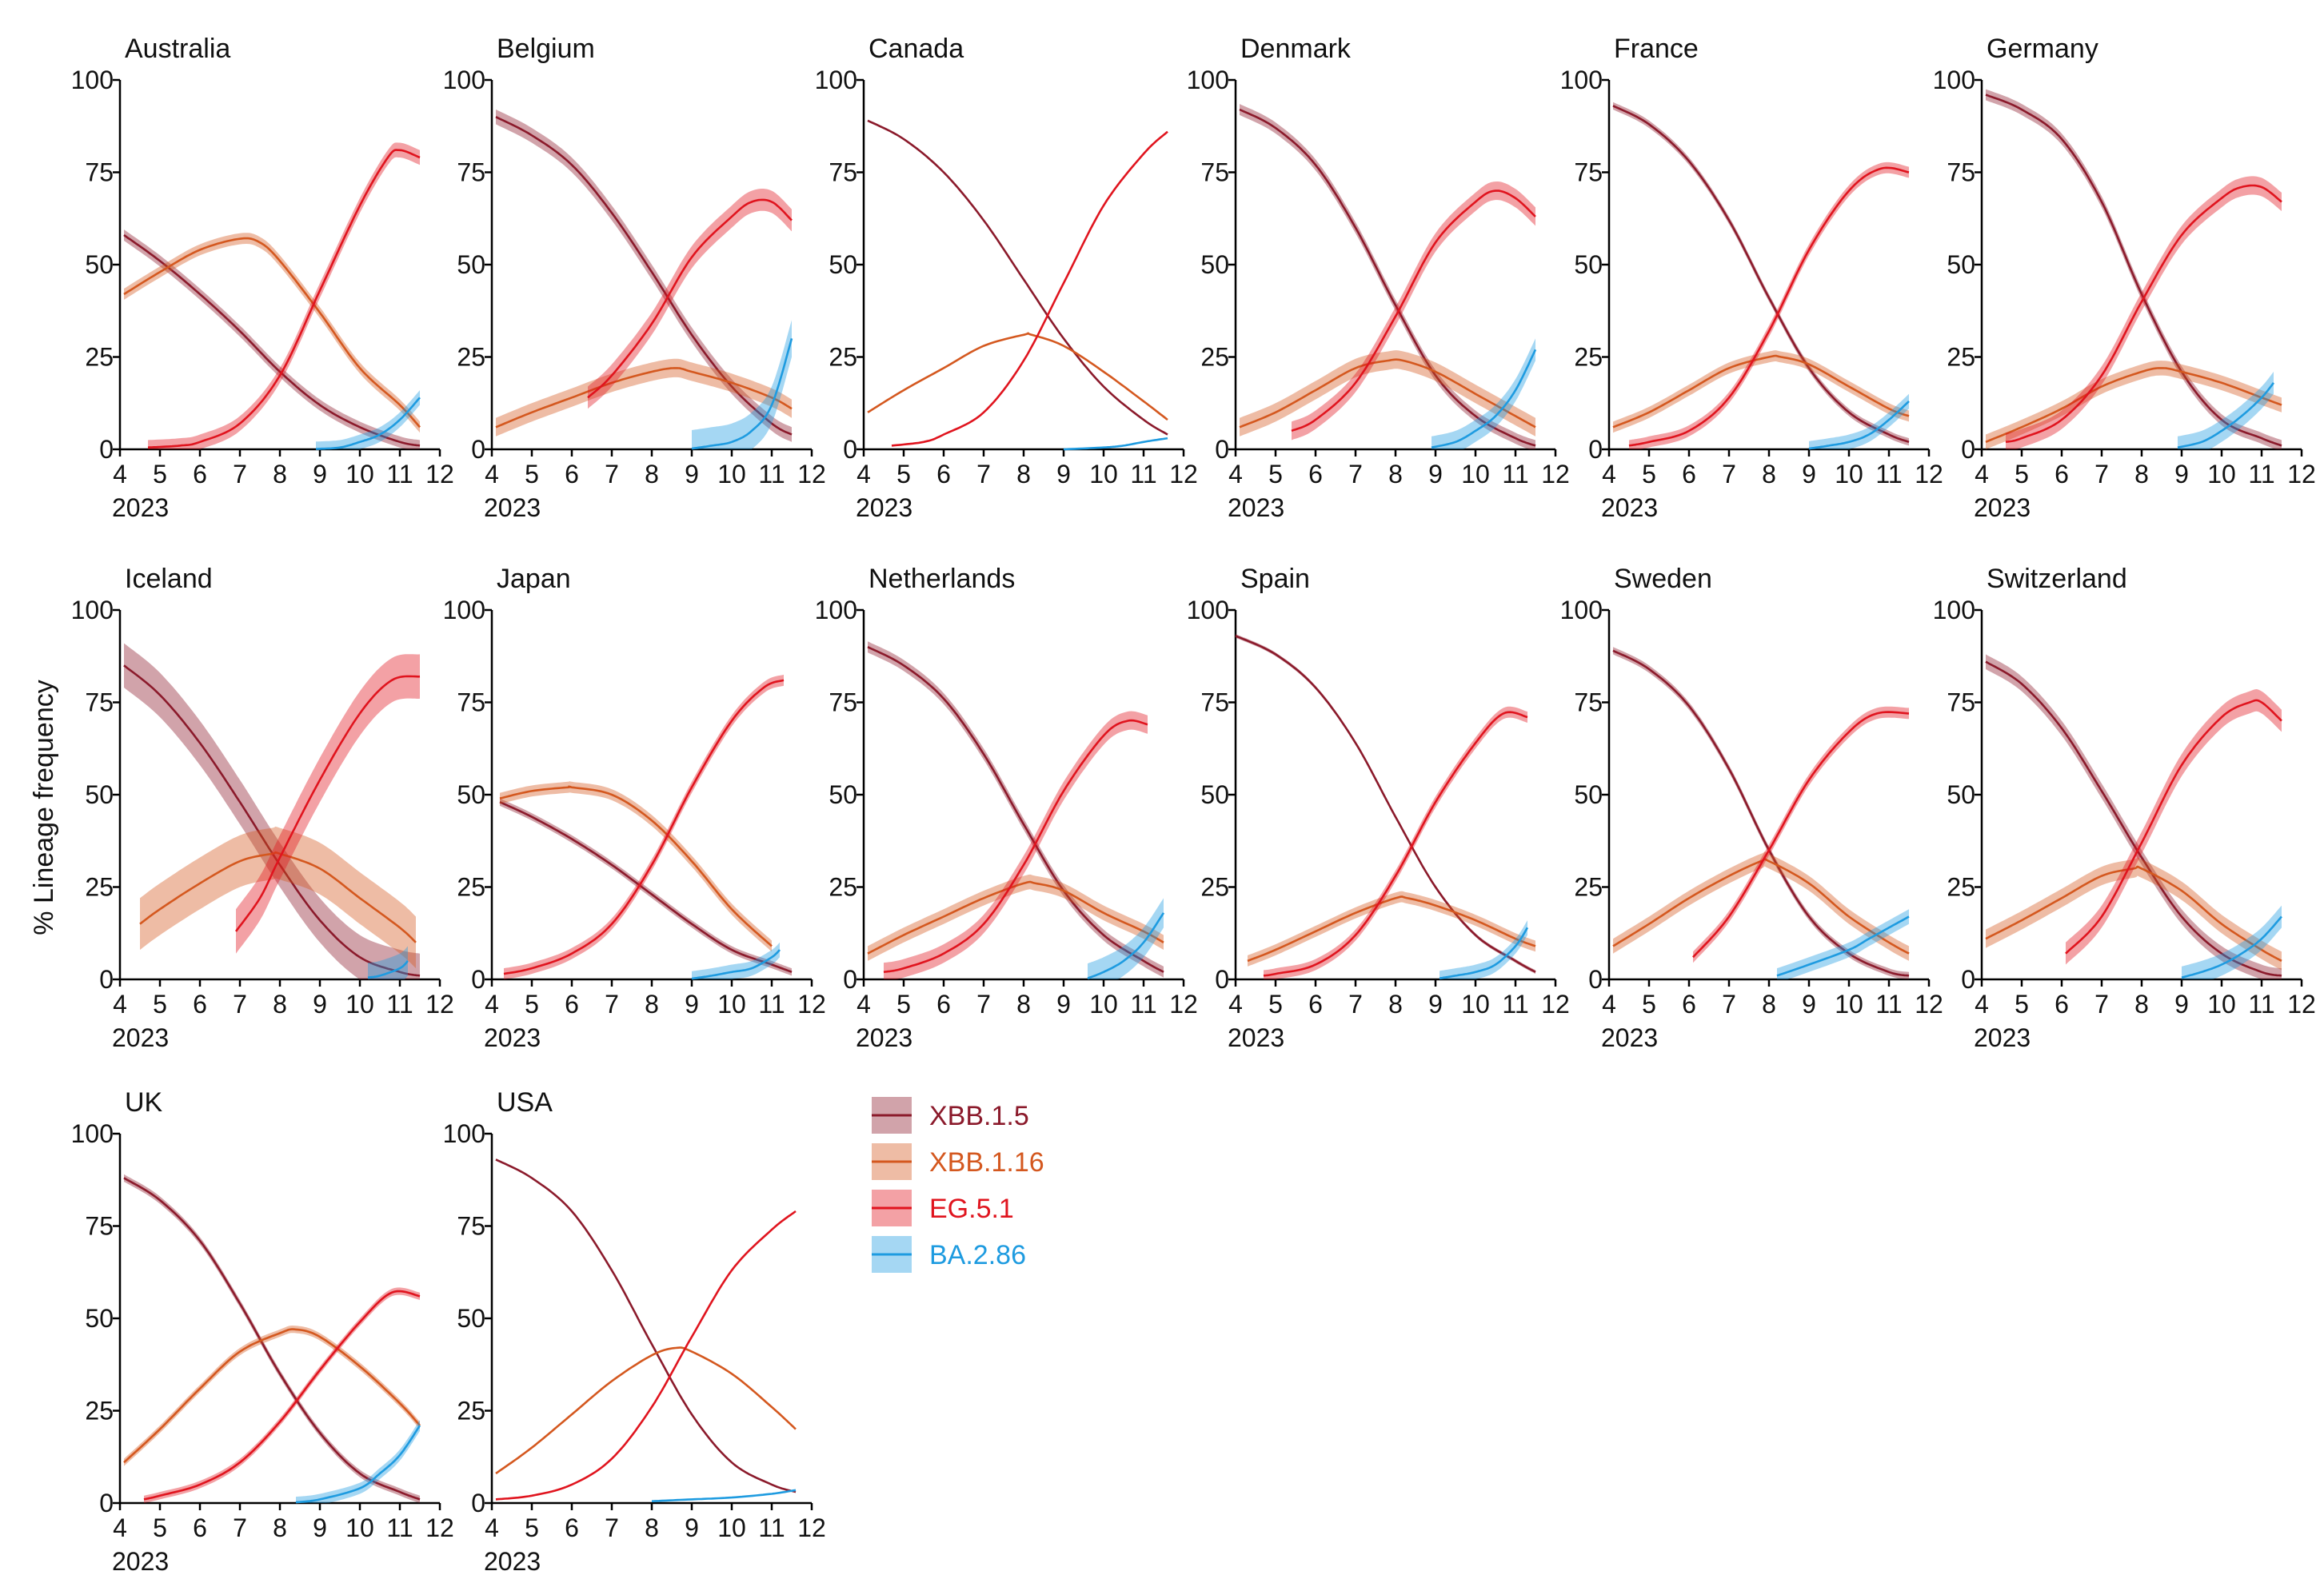  I want to click on legend-item-xbb-1-16: XBB.1.16, so click(958, 1161).